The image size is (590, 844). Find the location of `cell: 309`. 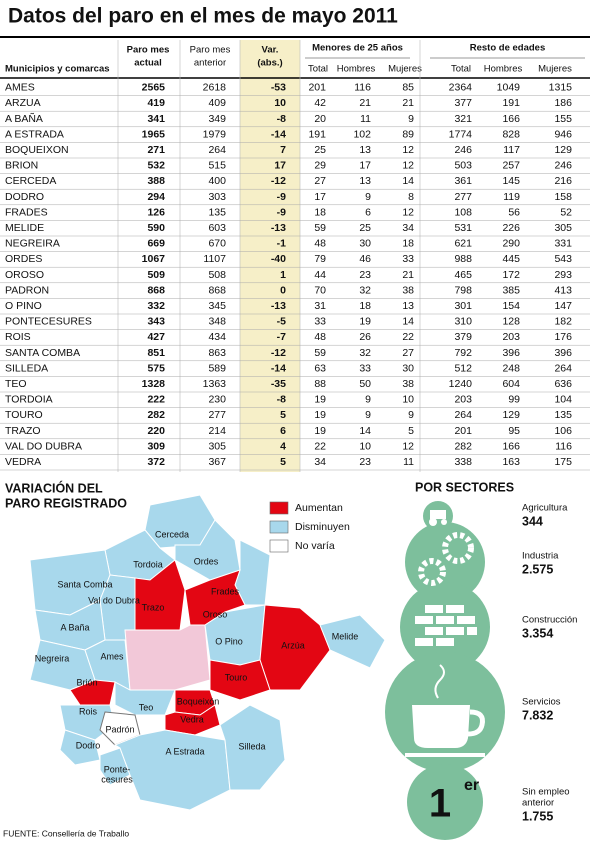

cell: 309 is located at coordinates (156, 446).